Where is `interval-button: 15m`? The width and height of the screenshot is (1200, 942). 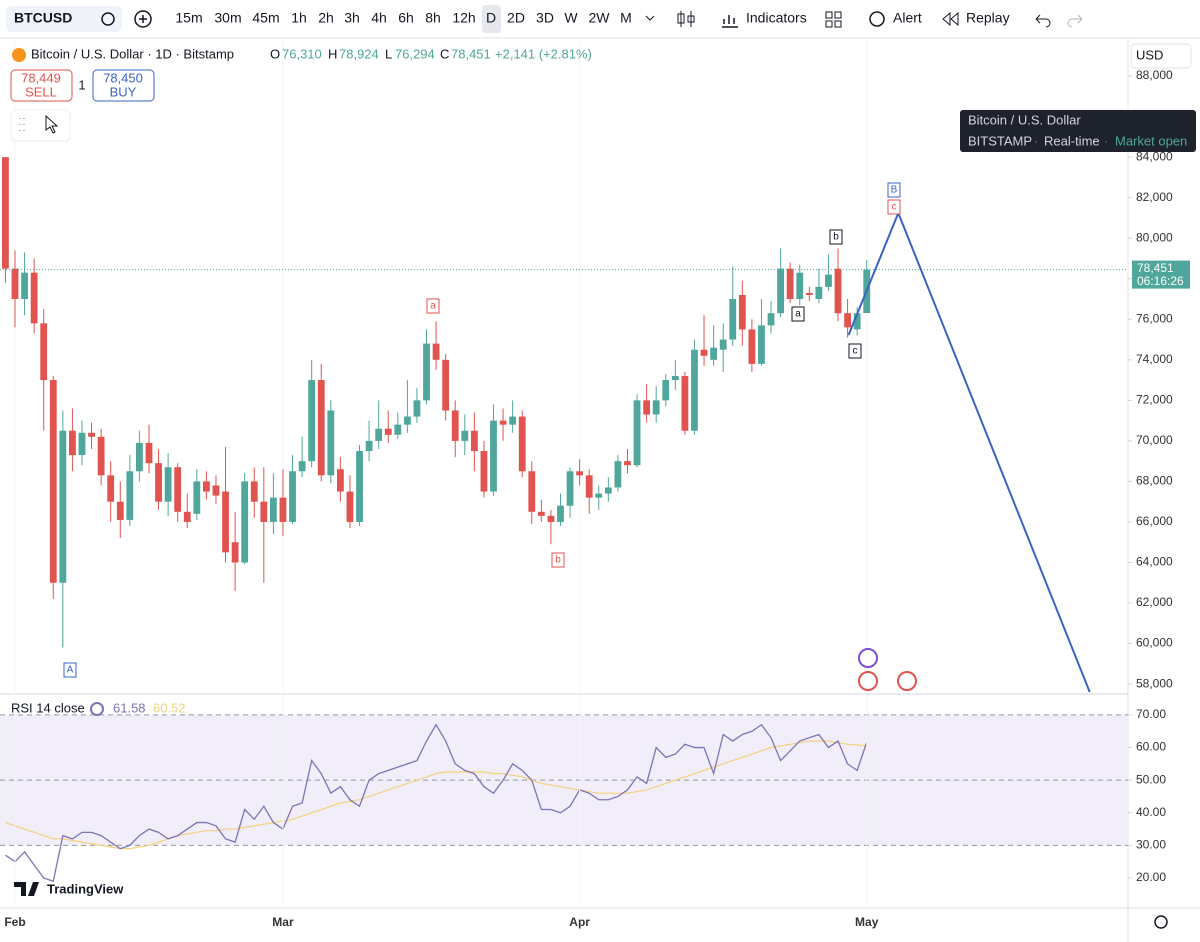 interval-button: 15m is located at coordinates (188, 18).